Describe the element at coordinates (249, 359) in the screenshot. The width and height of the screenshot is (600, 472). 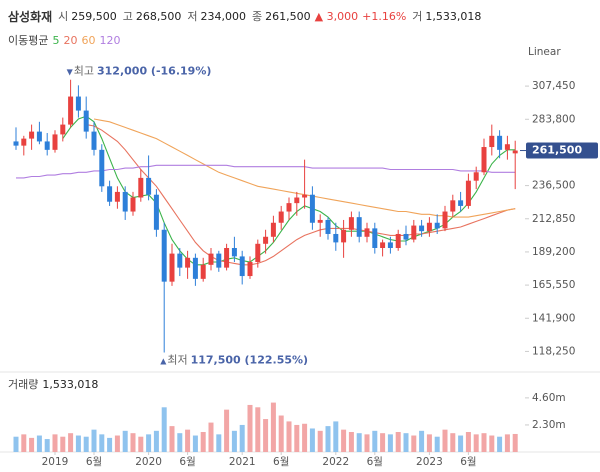
I see `annotation-value: 117,500 (122.55%)` at that location.